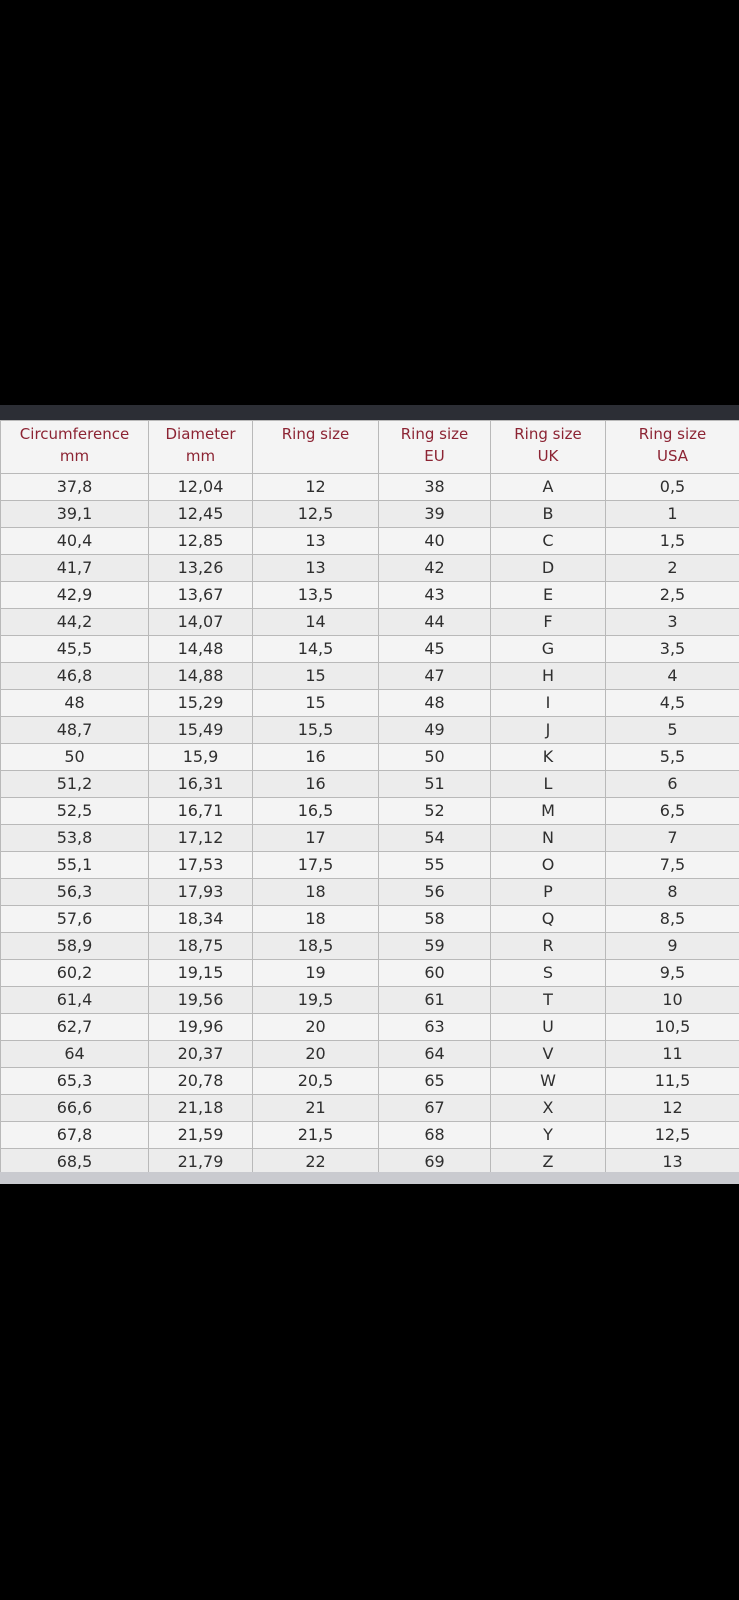 This screenshot has height=1600, width=739. What do you see at coordinates (548, 703) in the screenshot?
I see `table-cell: I` at bounding box center [548, 703].